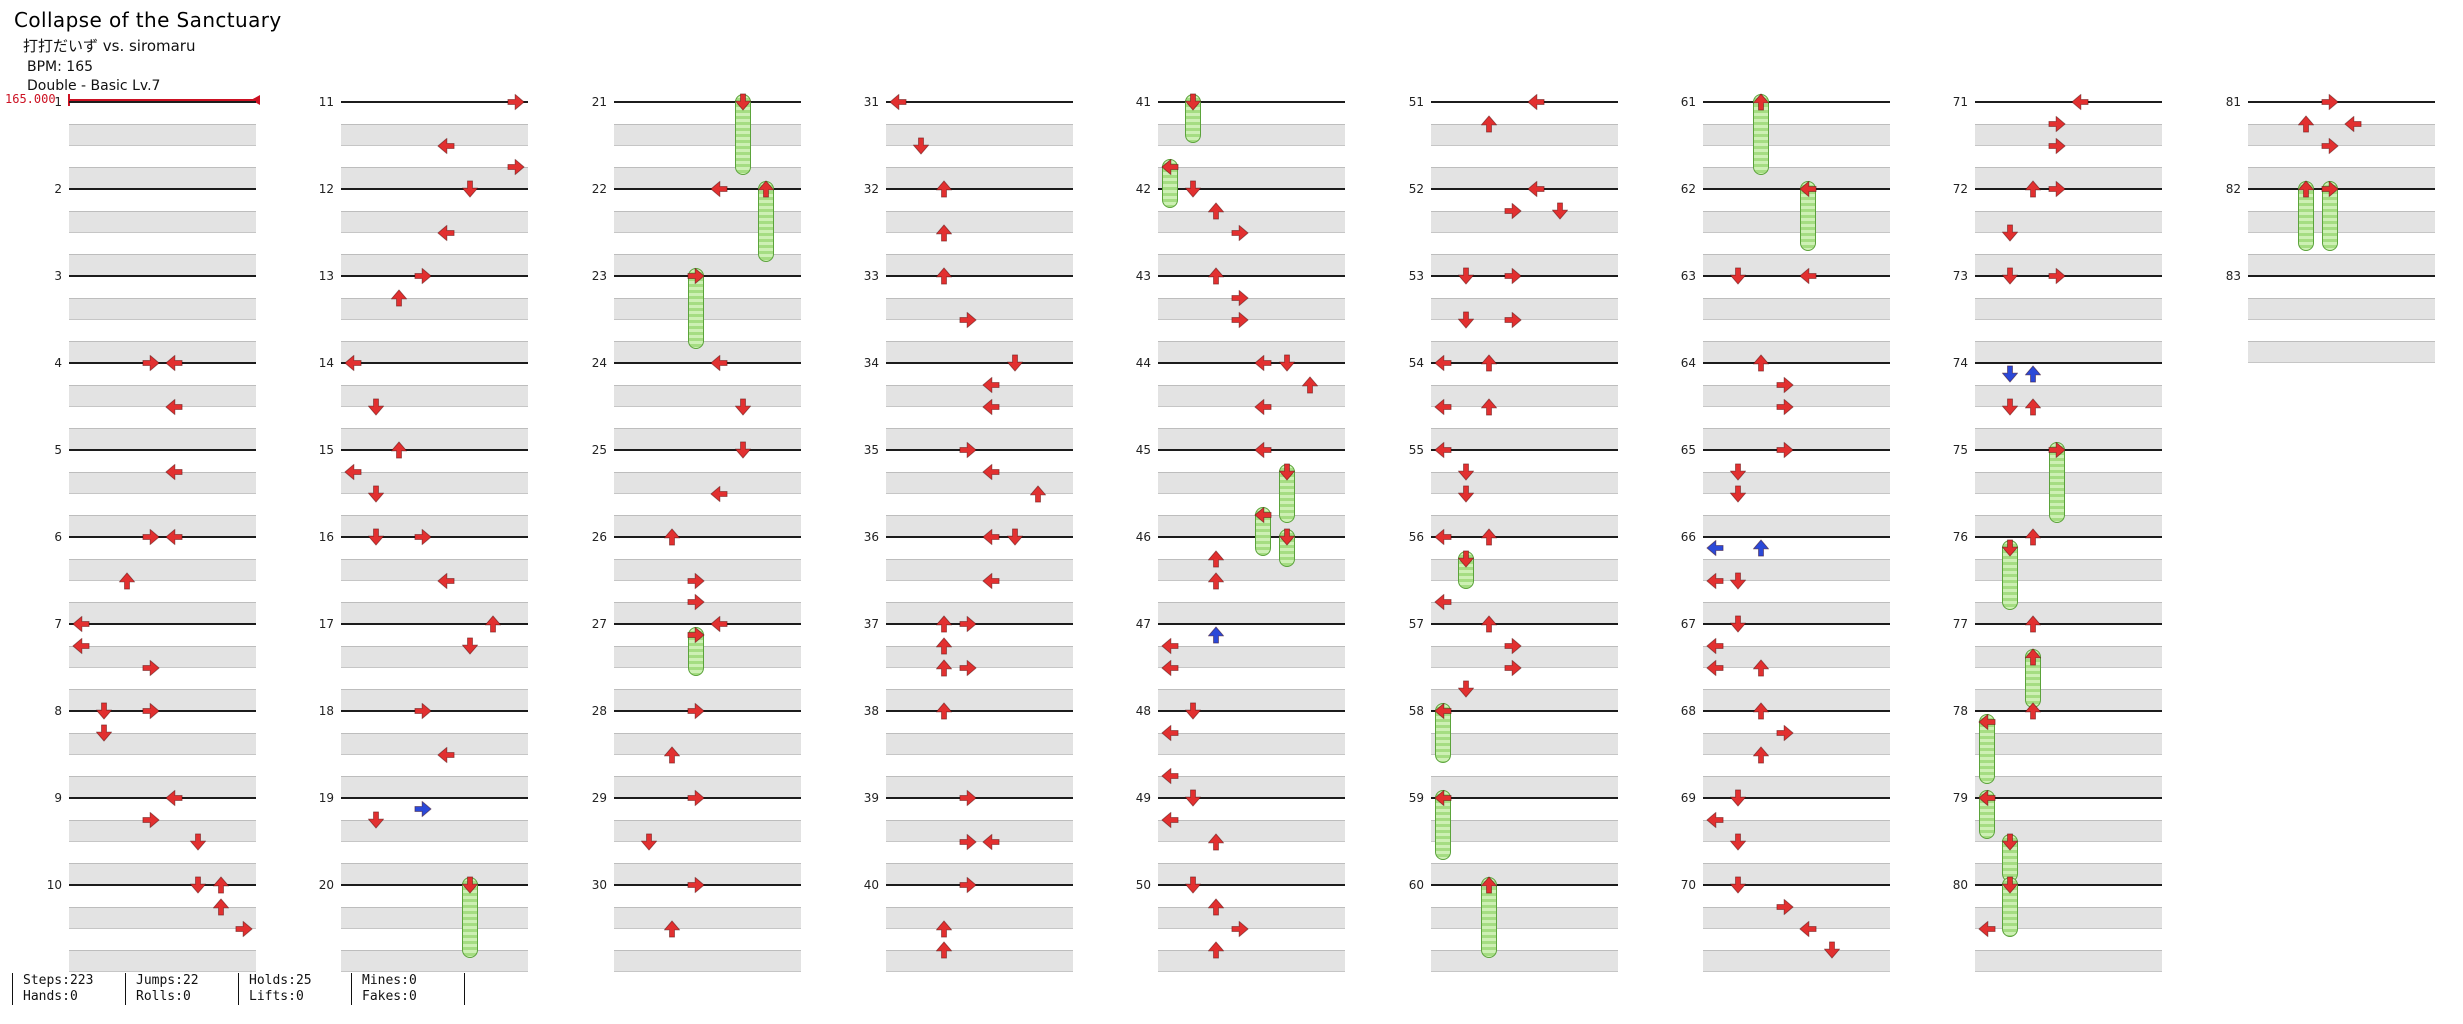 The width and height of the screenshot is (2463, 1024). Describe the element at coordinates (58, 276) in the screenshot. I see `measure-number: 3` at that location.